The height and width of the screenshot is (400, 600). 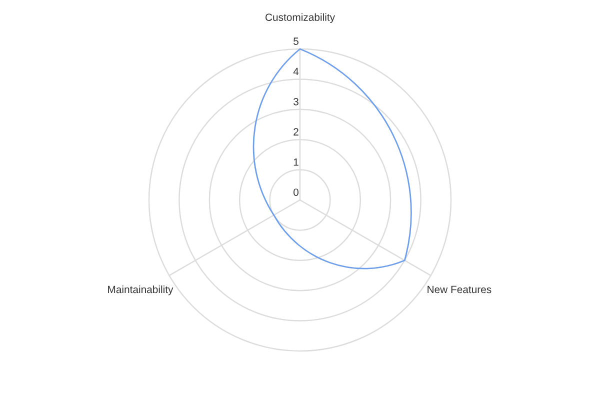 What do you see at coordinates (296, 41) in the screenshot?
I see `y-tick-label: 5` at bounding box center [296, 41].